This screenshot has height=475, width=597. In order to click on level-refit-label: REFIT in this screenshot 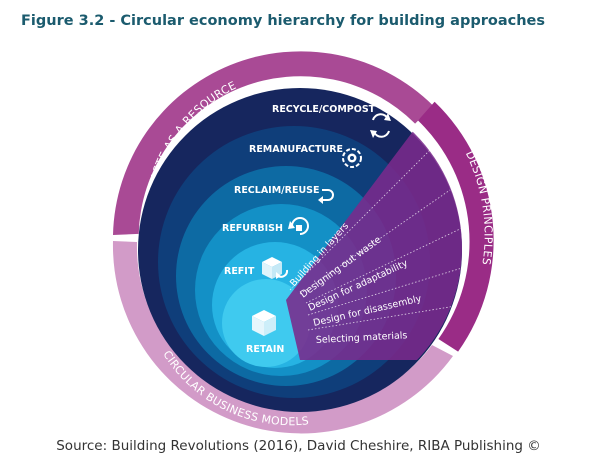, I will do `click(239, 271)`.